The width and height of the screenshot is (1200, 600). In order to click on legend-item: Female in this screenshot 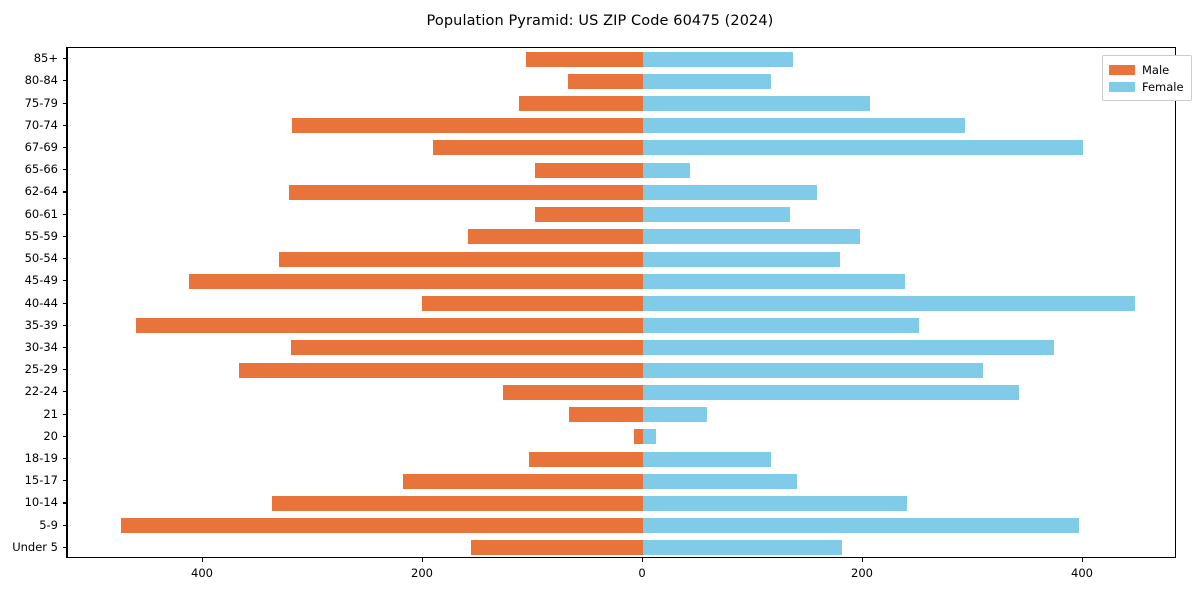, I will do `click(1146, 86)`.